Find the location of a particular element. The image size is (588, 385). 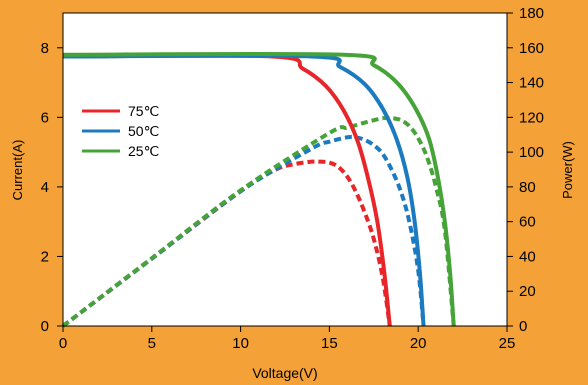

y-left-tick-label: 4 is located at coordinates (45, 187).